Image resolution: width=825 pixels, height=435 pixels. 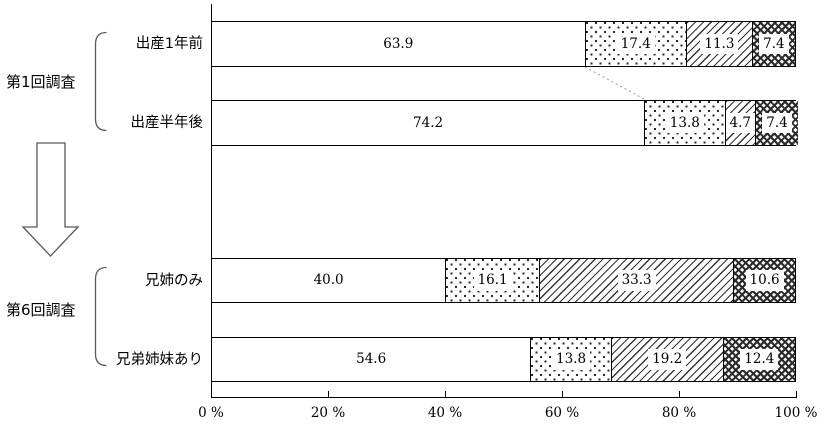 I want to click on bar-segment-dots: 16.1, so click(x=492, y=280).